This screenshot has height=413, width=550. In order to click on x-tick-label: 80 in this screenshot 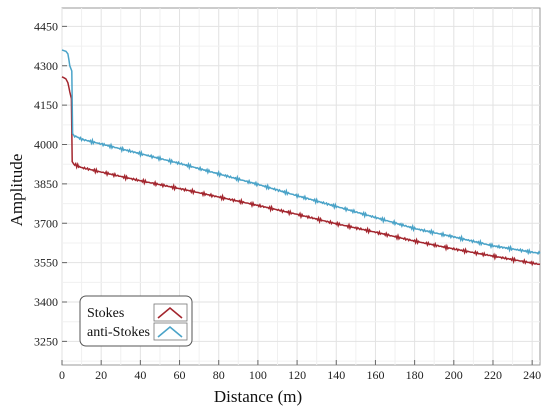, I will do `click(219, 375)`.